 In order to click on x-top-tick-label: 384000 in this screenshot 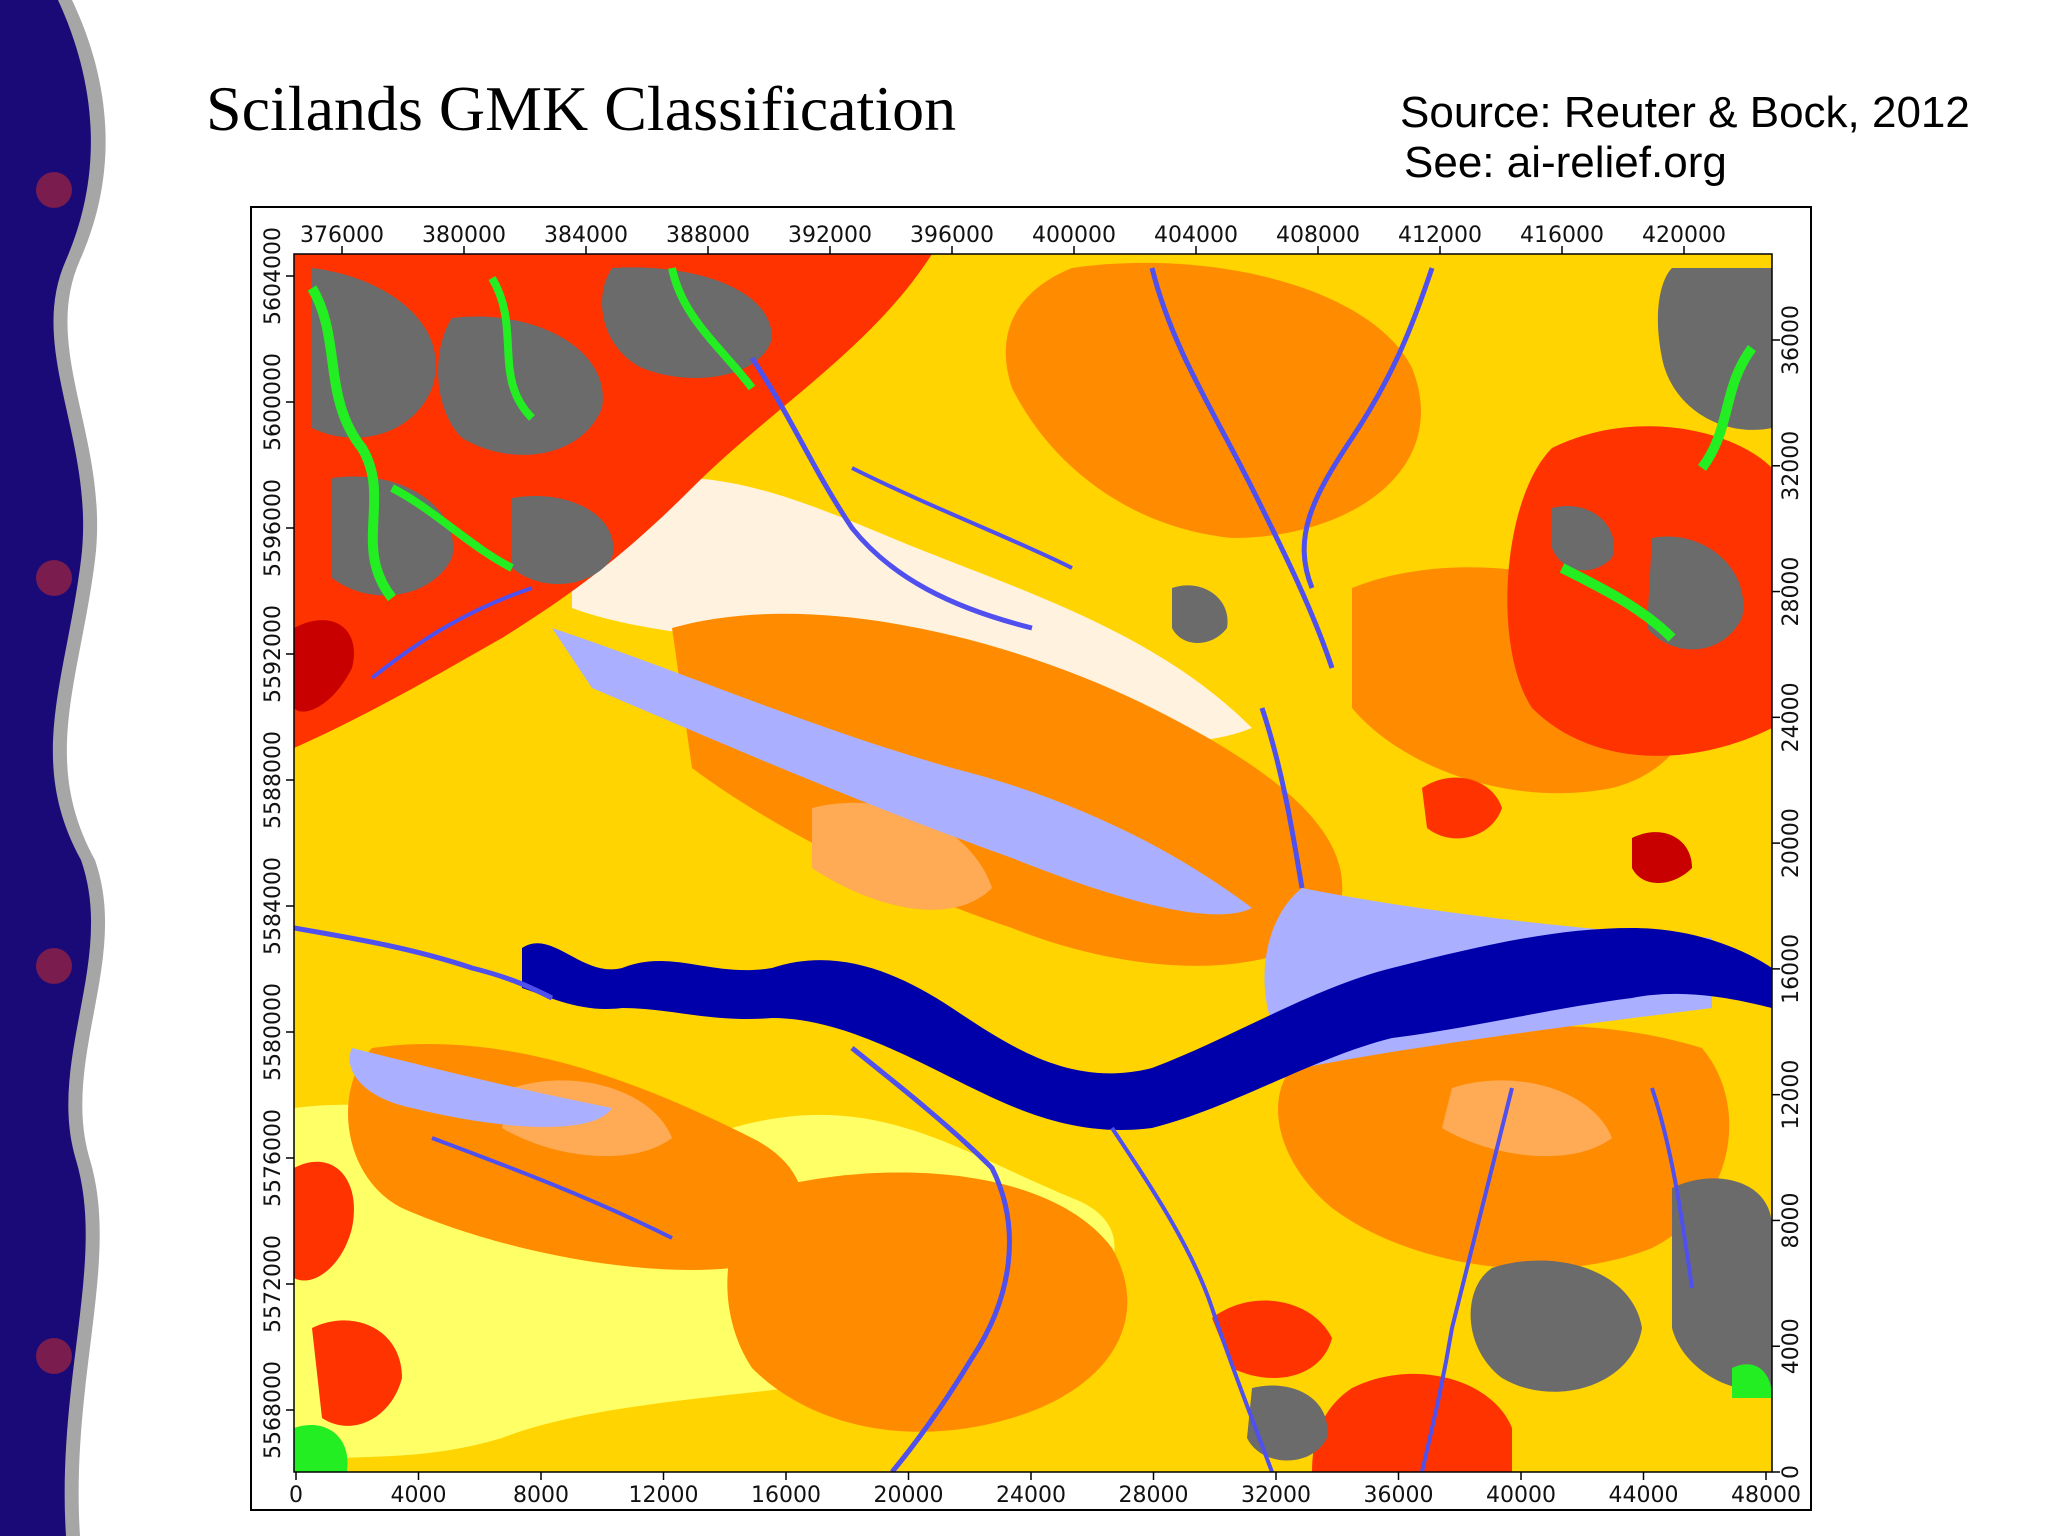, I will do `click(586, 235)`.